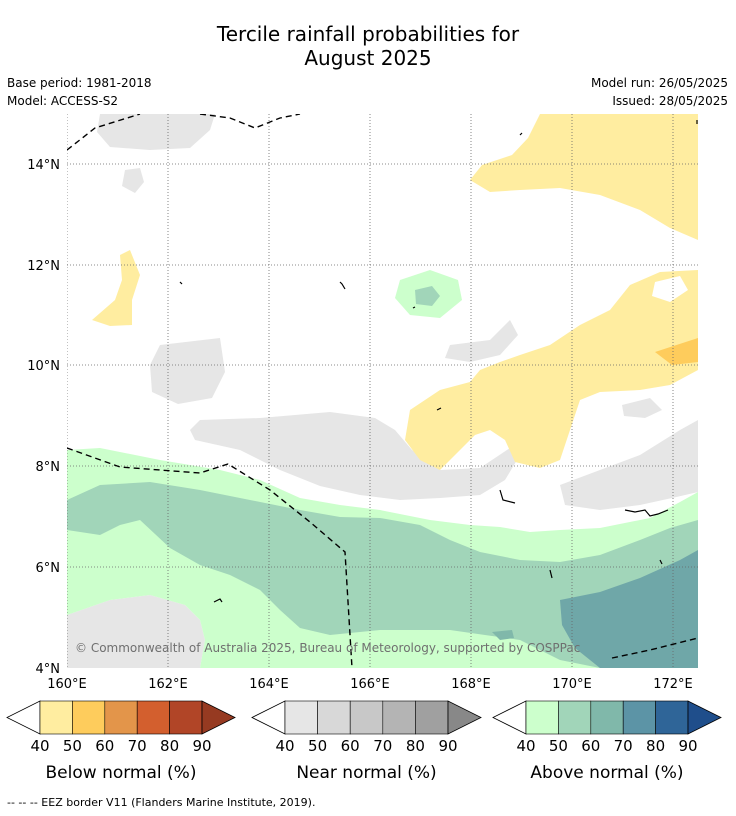 The height and width of the screenshot is (816, 736). I want to click on lat-label: 6°N, so click(48, 568).